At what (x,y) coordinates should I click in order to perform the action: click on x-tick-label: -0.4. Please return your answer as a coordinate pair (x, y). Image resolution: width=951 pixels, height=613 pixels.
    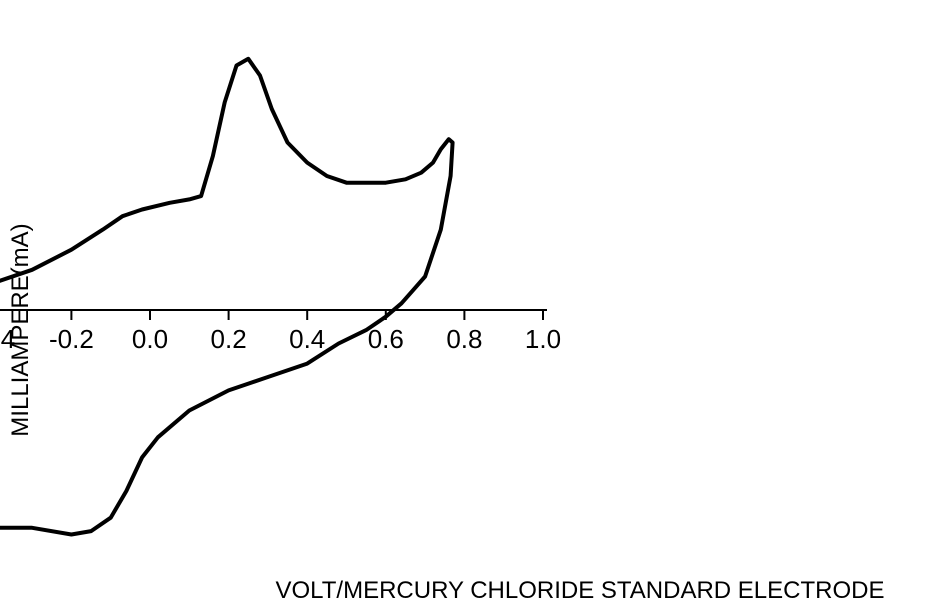
    Looking at the image, I should click on (7, 339).